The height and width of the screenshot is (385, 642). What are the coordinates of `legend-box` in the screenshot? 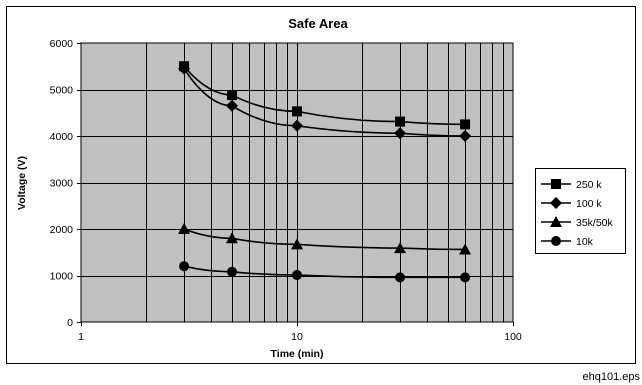 It's located at (580, 211).